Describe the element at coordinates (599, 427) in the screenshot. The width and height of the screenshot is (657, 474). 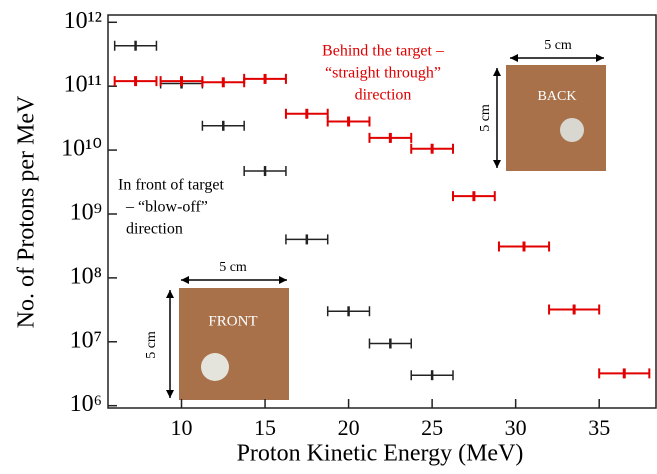
I see `x-tick-label: 35` at that location.